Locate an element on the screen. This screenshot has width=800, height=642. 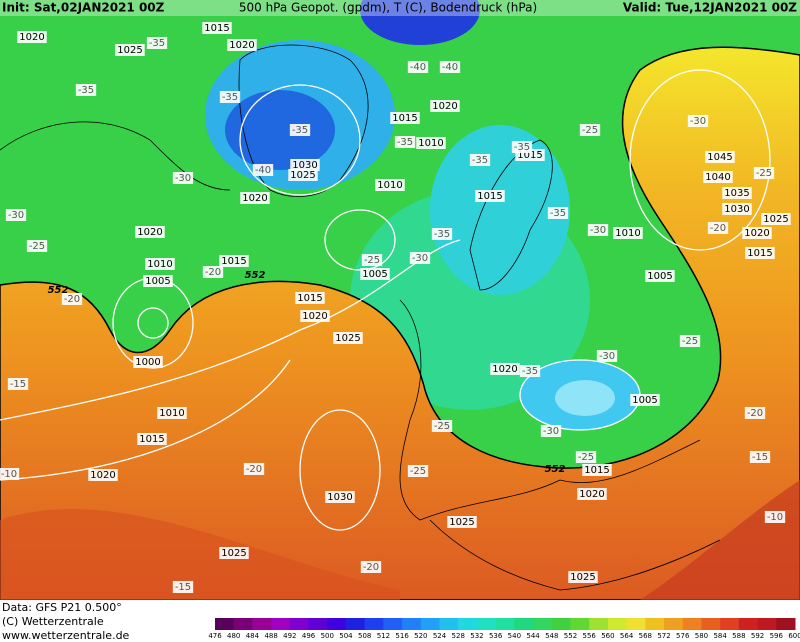
colorbar-label: 564 is located at coordinates (627, 636).